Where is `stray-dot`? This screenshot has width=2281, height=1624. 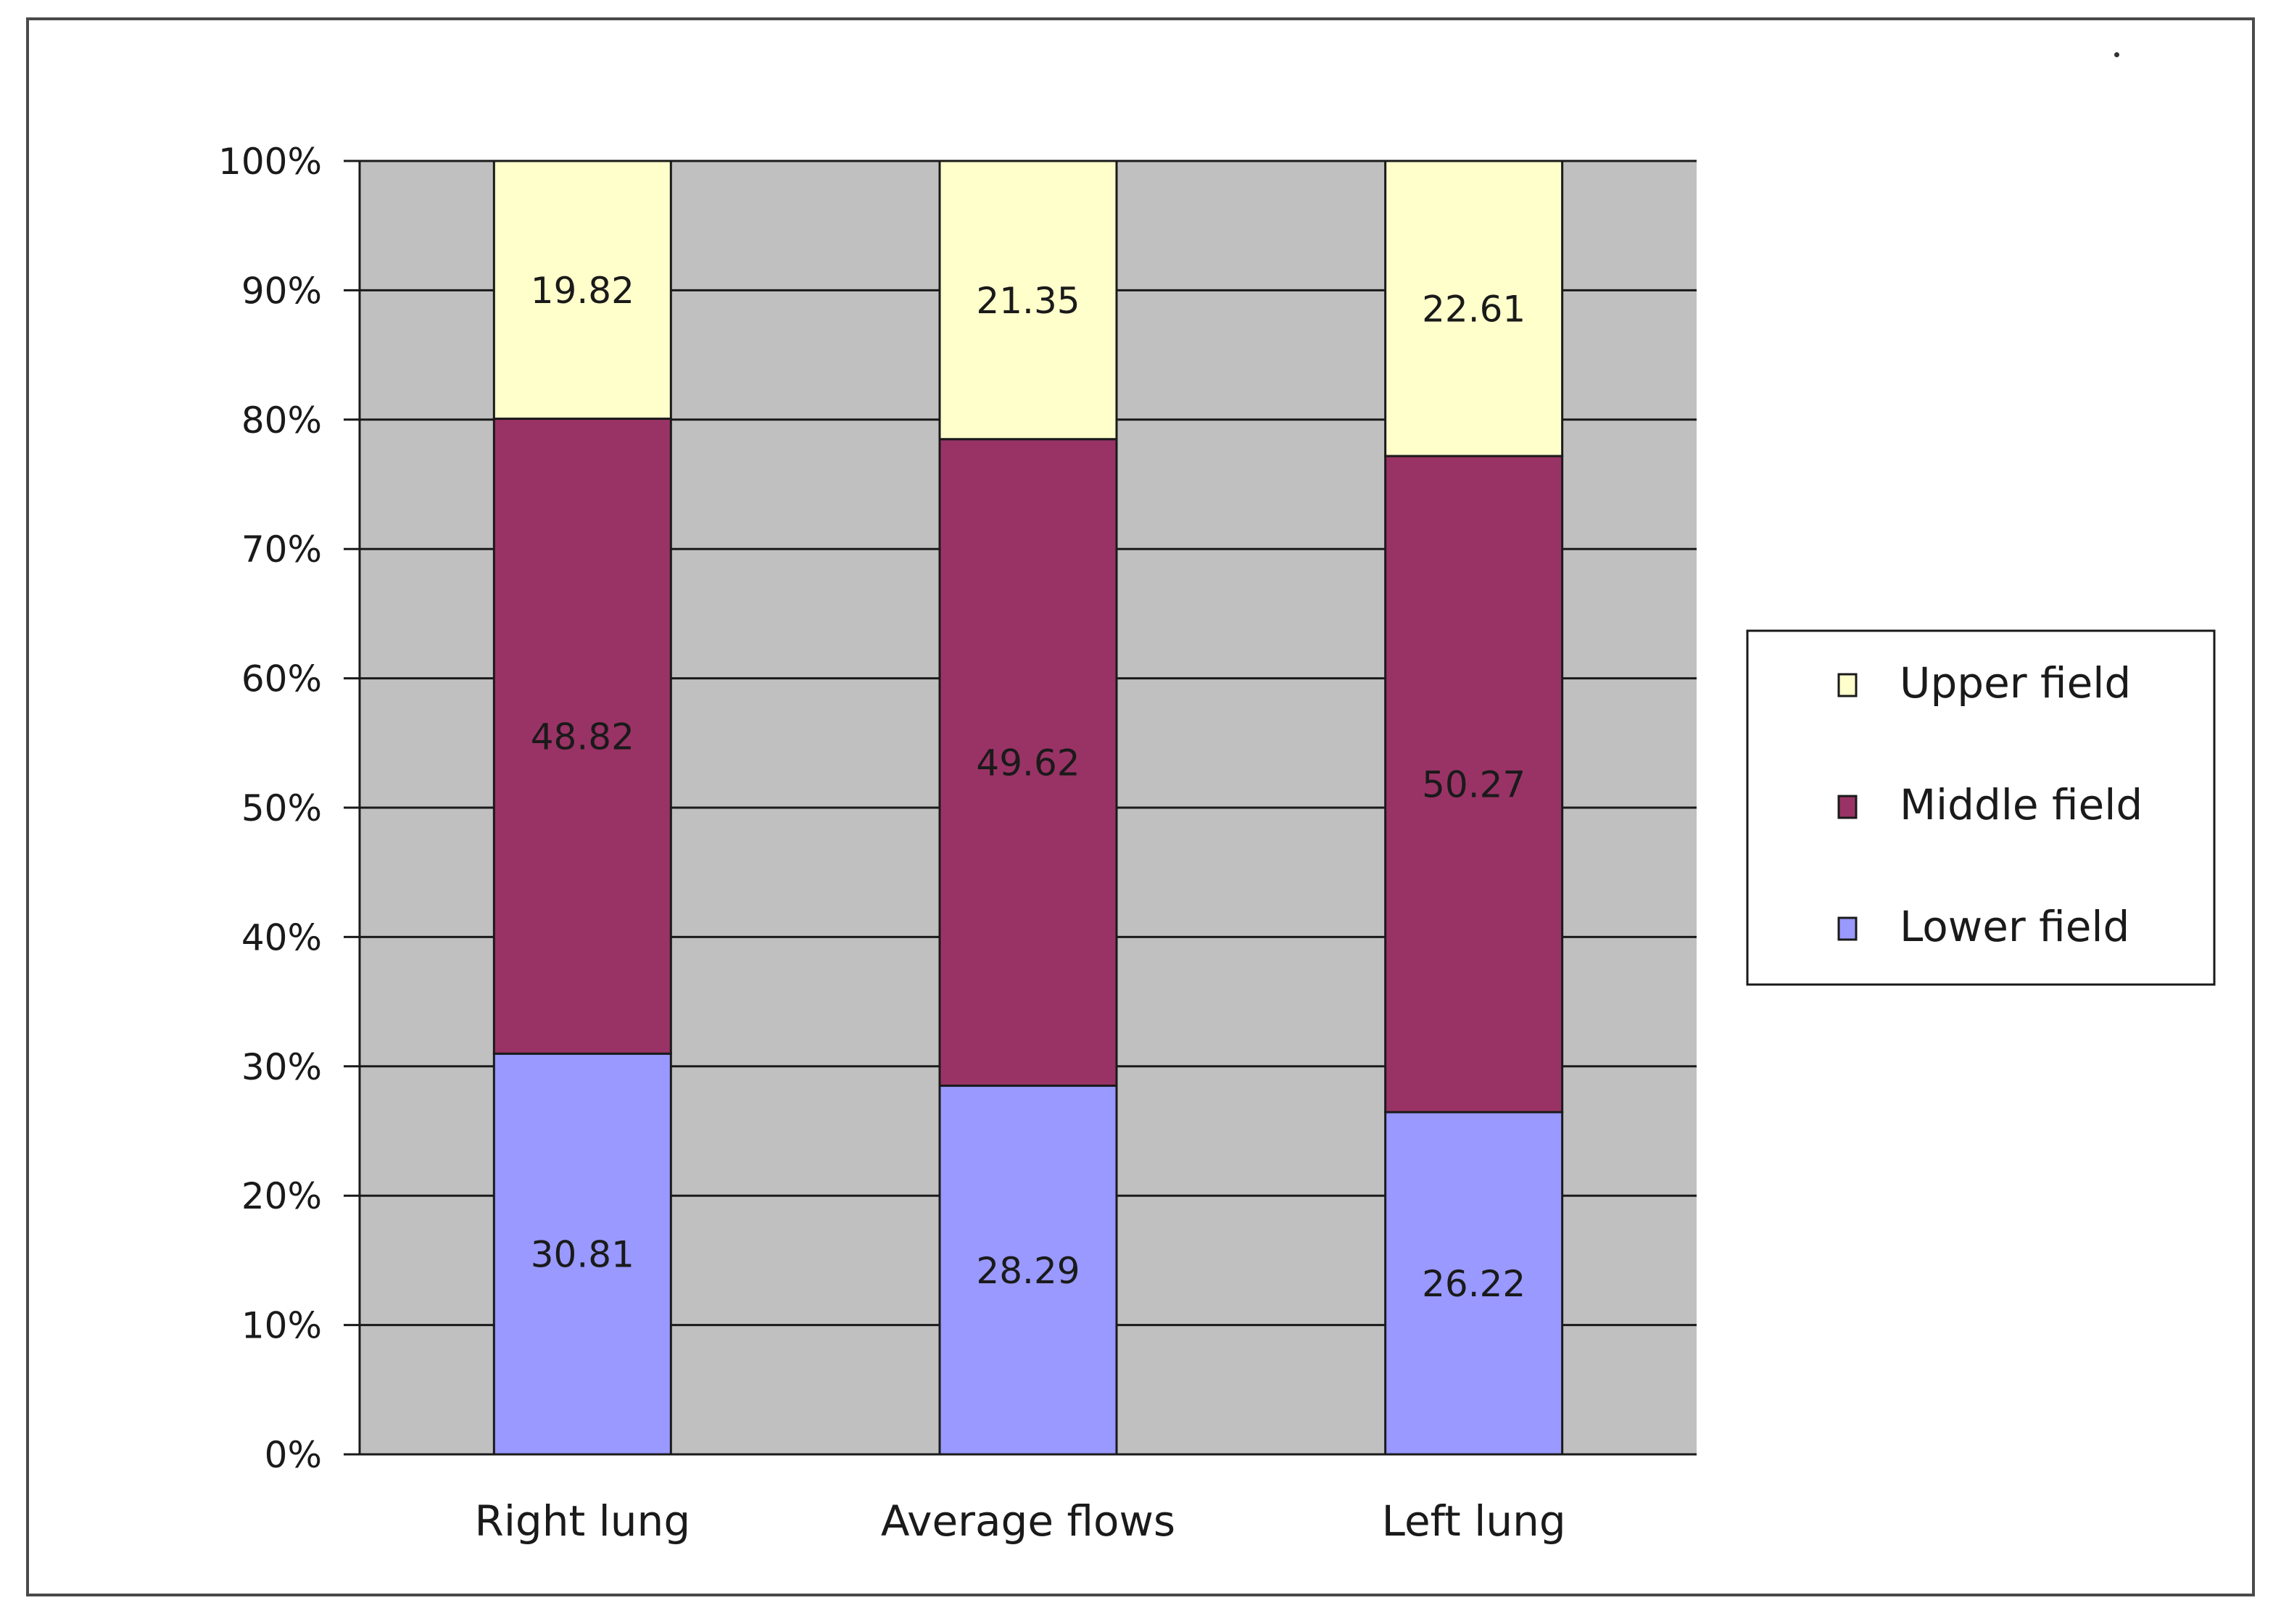 stray-dot is located at coordinates (2116, 55).